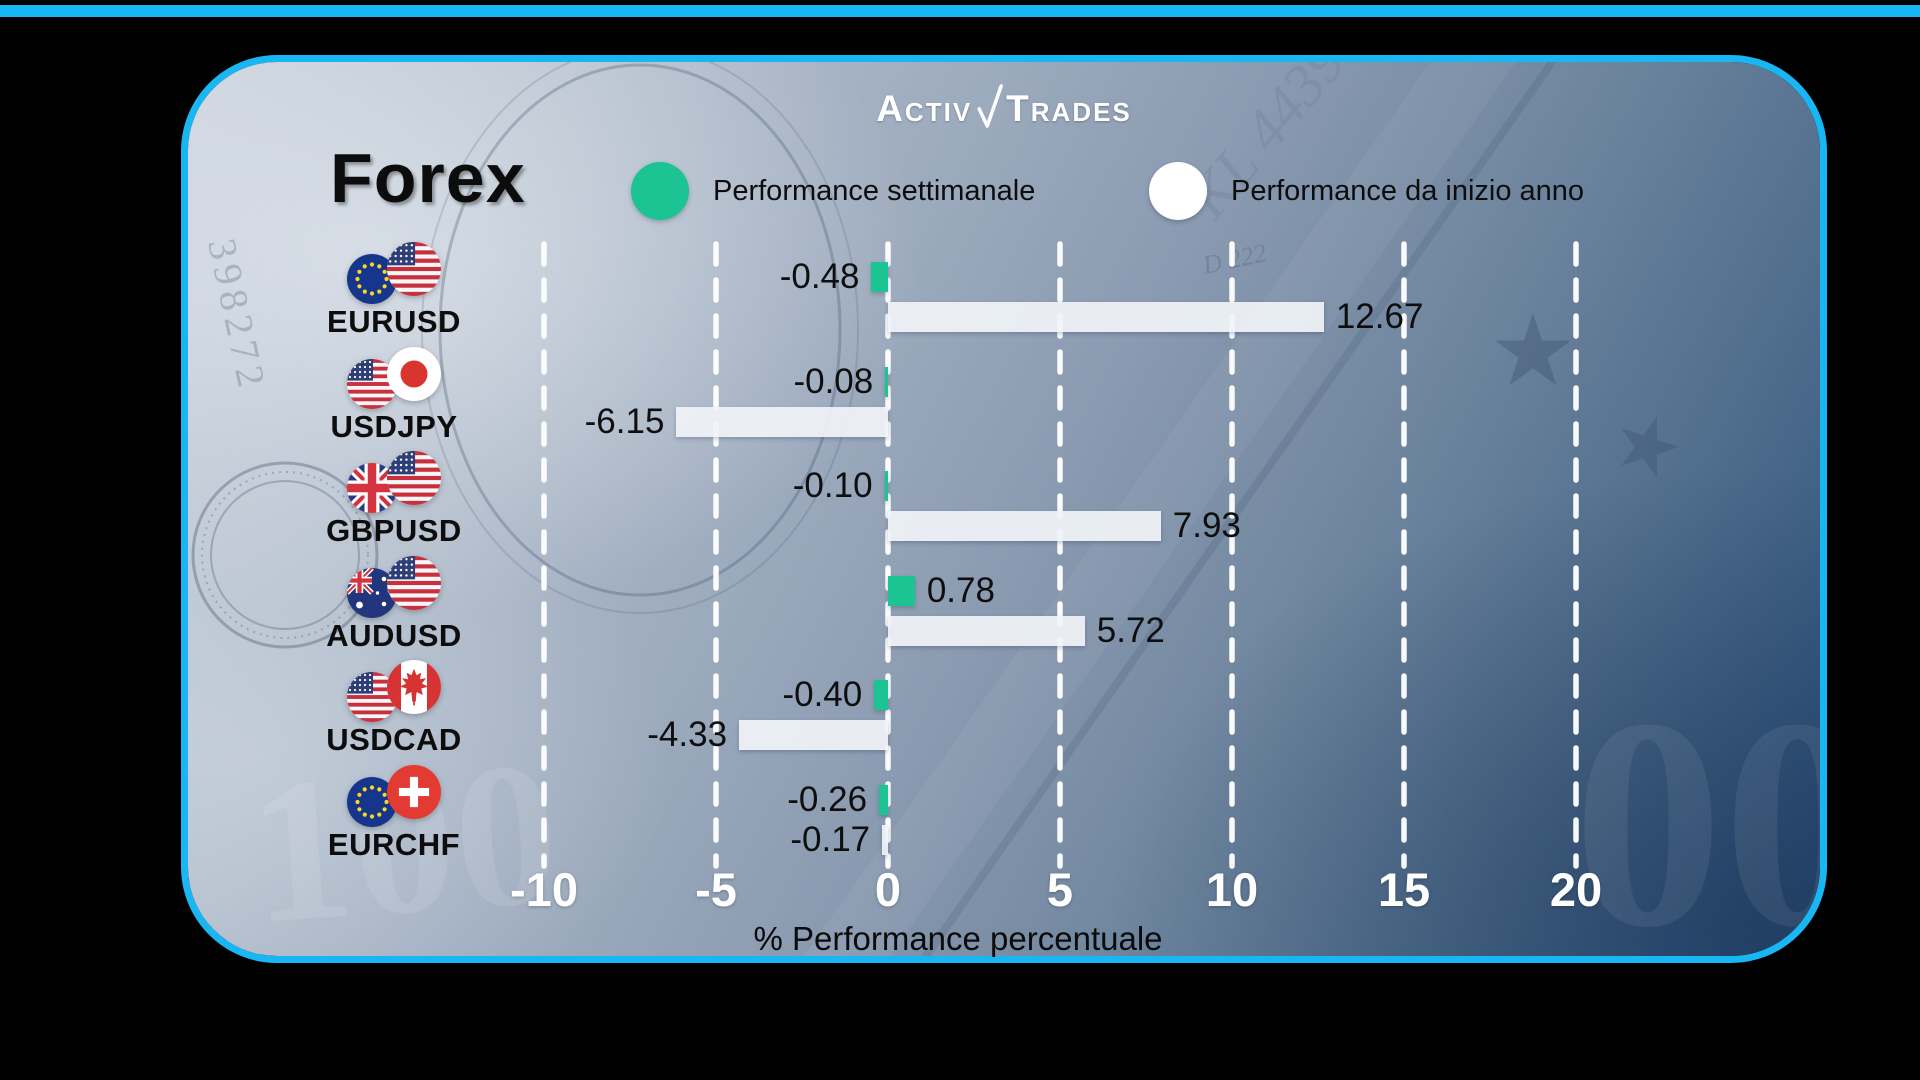 The height and width of the screenshot is (1080, 1920). Describe the element at coordinates (888, 889) in the screenshot. I see `x-axis-tick-label-0: 0` at that location.